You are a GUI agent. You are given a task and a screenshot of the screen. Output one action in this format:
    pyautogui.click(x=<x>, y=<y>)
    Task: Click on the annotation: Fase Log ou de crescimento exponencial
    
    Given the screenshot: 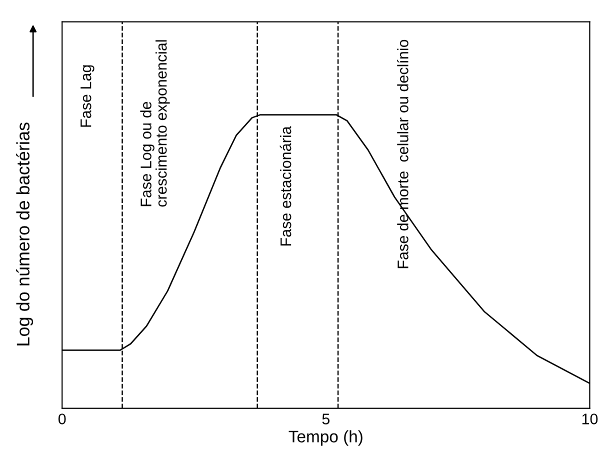 What is the action you would take?
    pyautogui.click(x=155, y=123)
    